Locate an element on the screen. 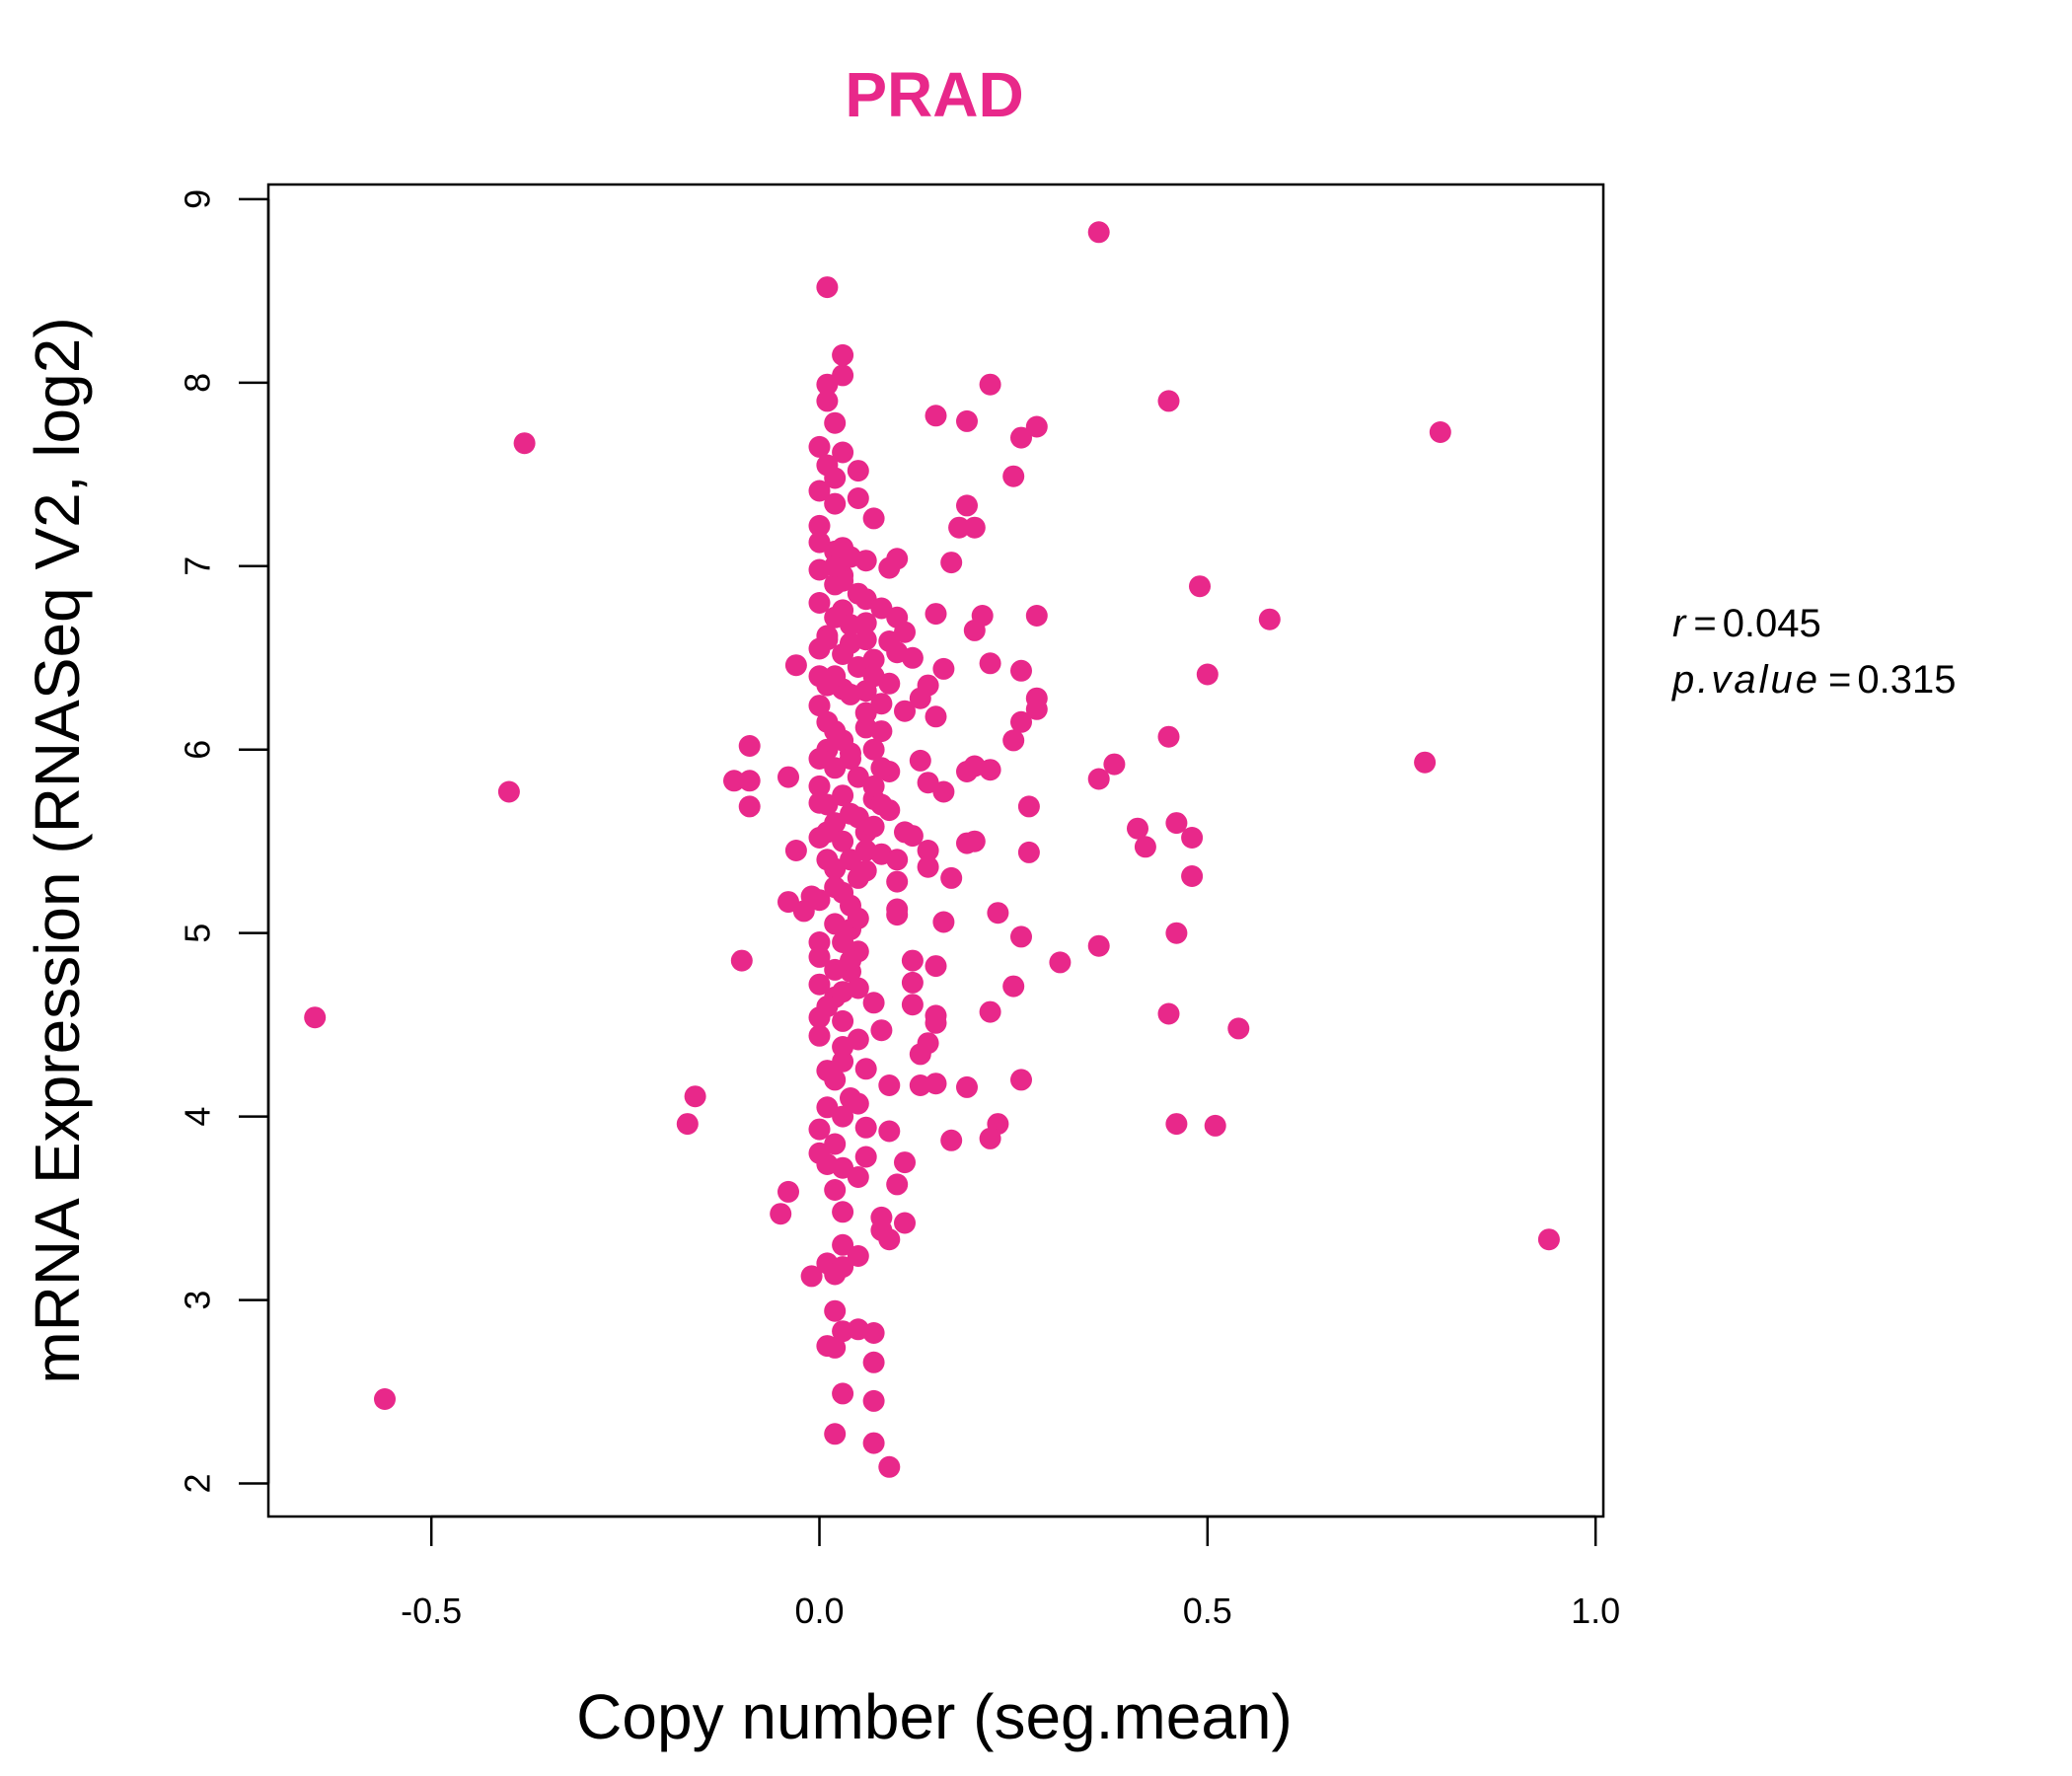 The width and height of the screenshot is (2072, 1776). p-value-stat: p.value = 0.315 is located at coordinates (1814, 680).